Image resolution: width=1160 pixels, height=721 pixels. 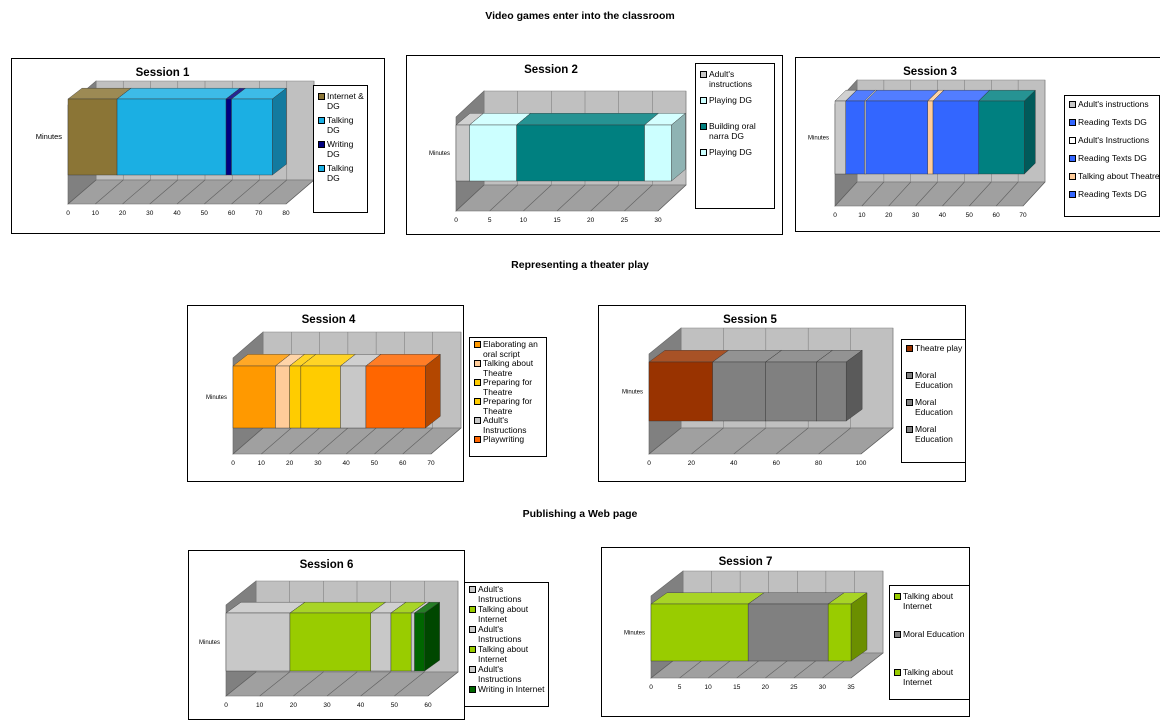 I want to click on legend-label: Adult's Instructions, so click(x=500, y=634).